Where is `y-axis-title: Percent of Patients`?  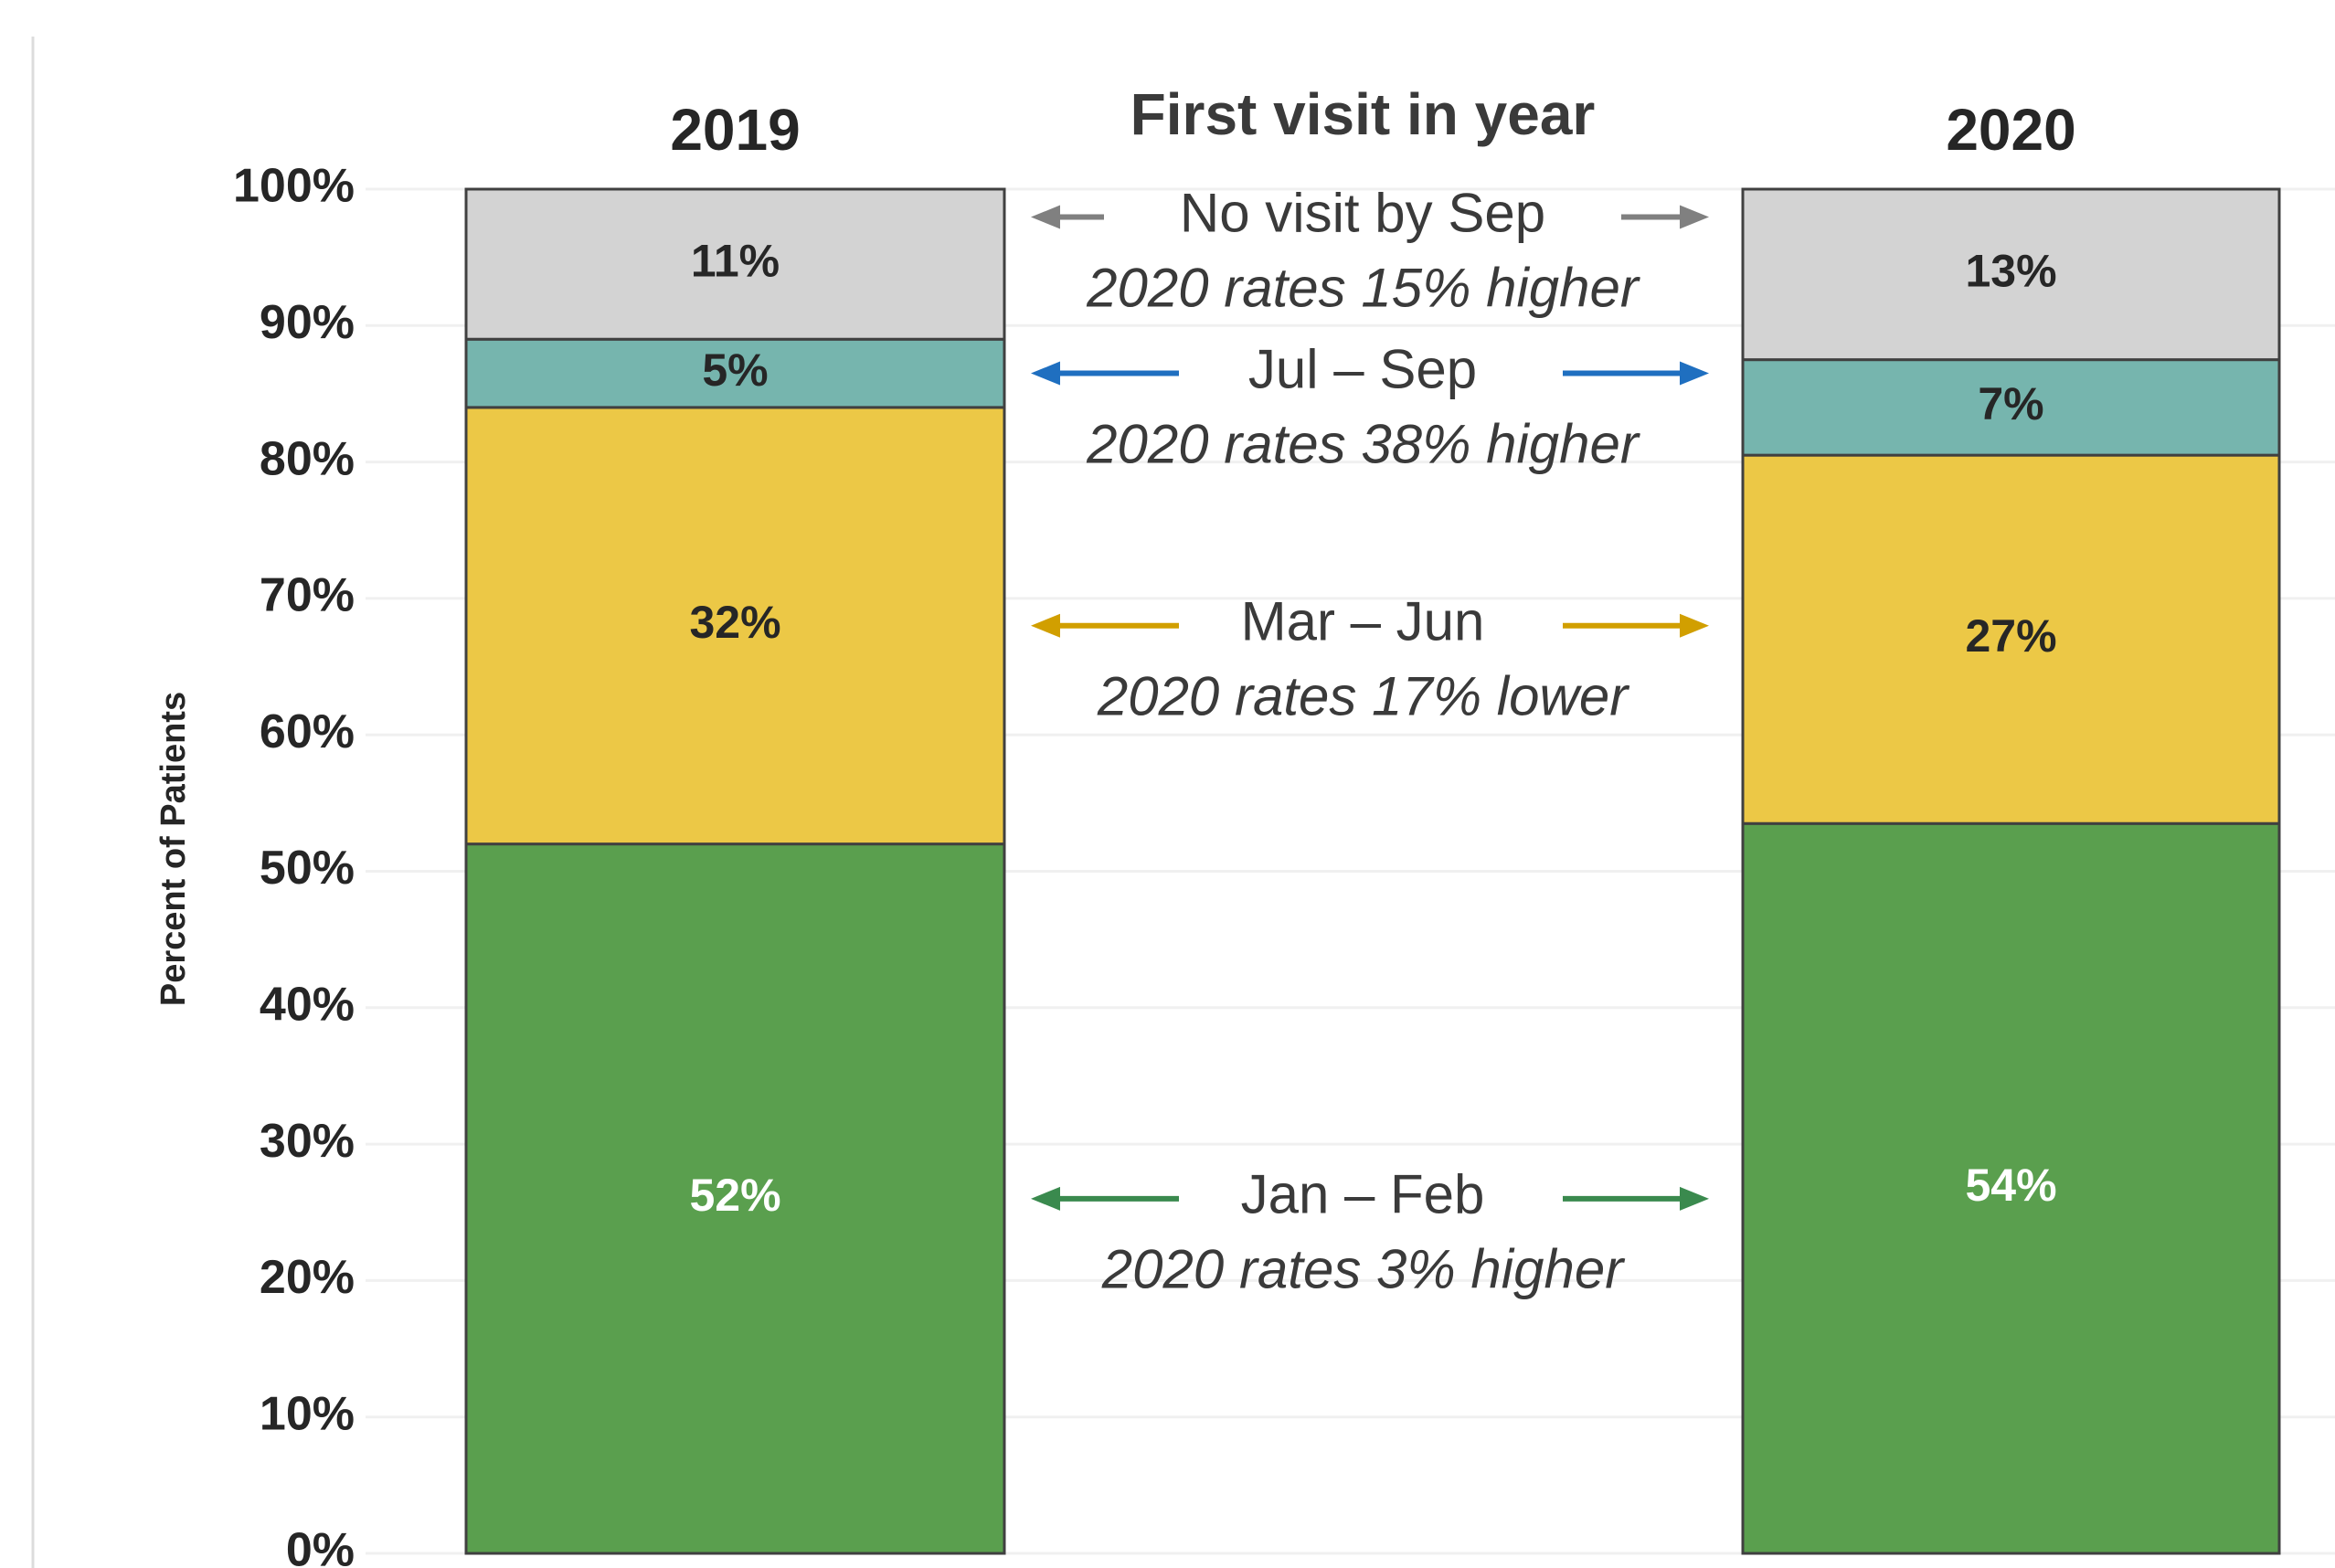 y-axis-title: Percent of Patients is located at coordinates (173, 849).